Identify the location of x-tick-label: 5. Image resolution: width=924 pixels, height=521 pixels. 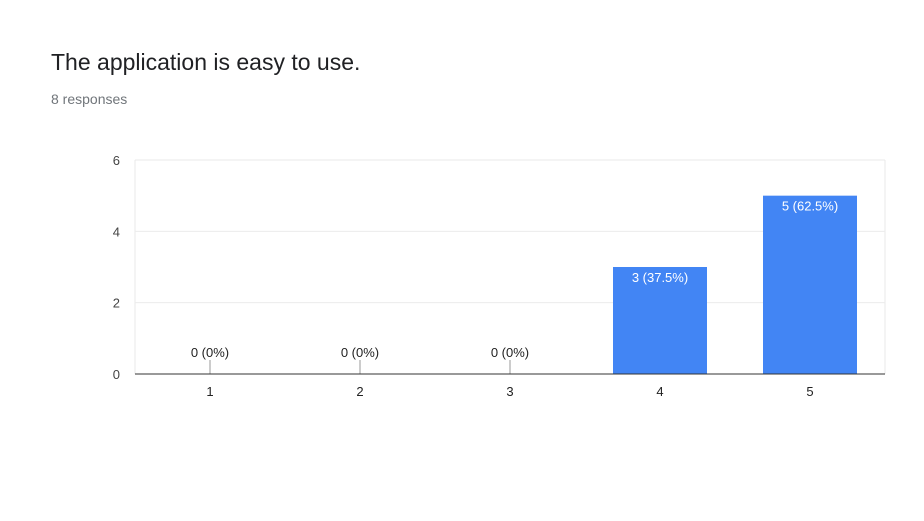
(809, 391).